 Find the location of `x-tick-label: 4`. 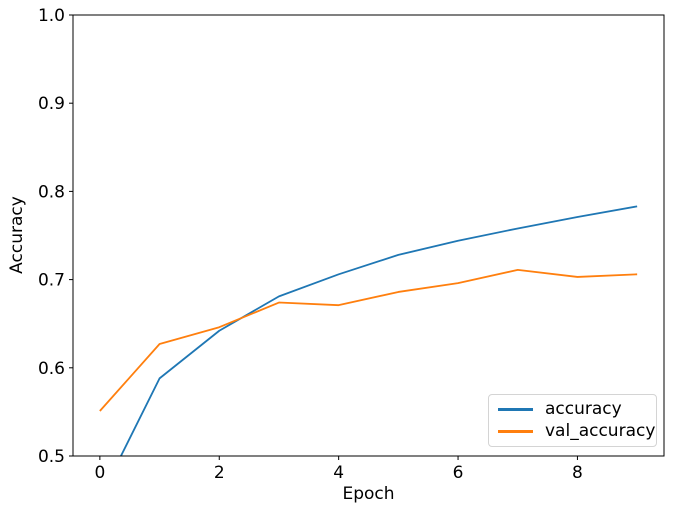

x-tick-label: 4 is located at coordinates (338, 473).